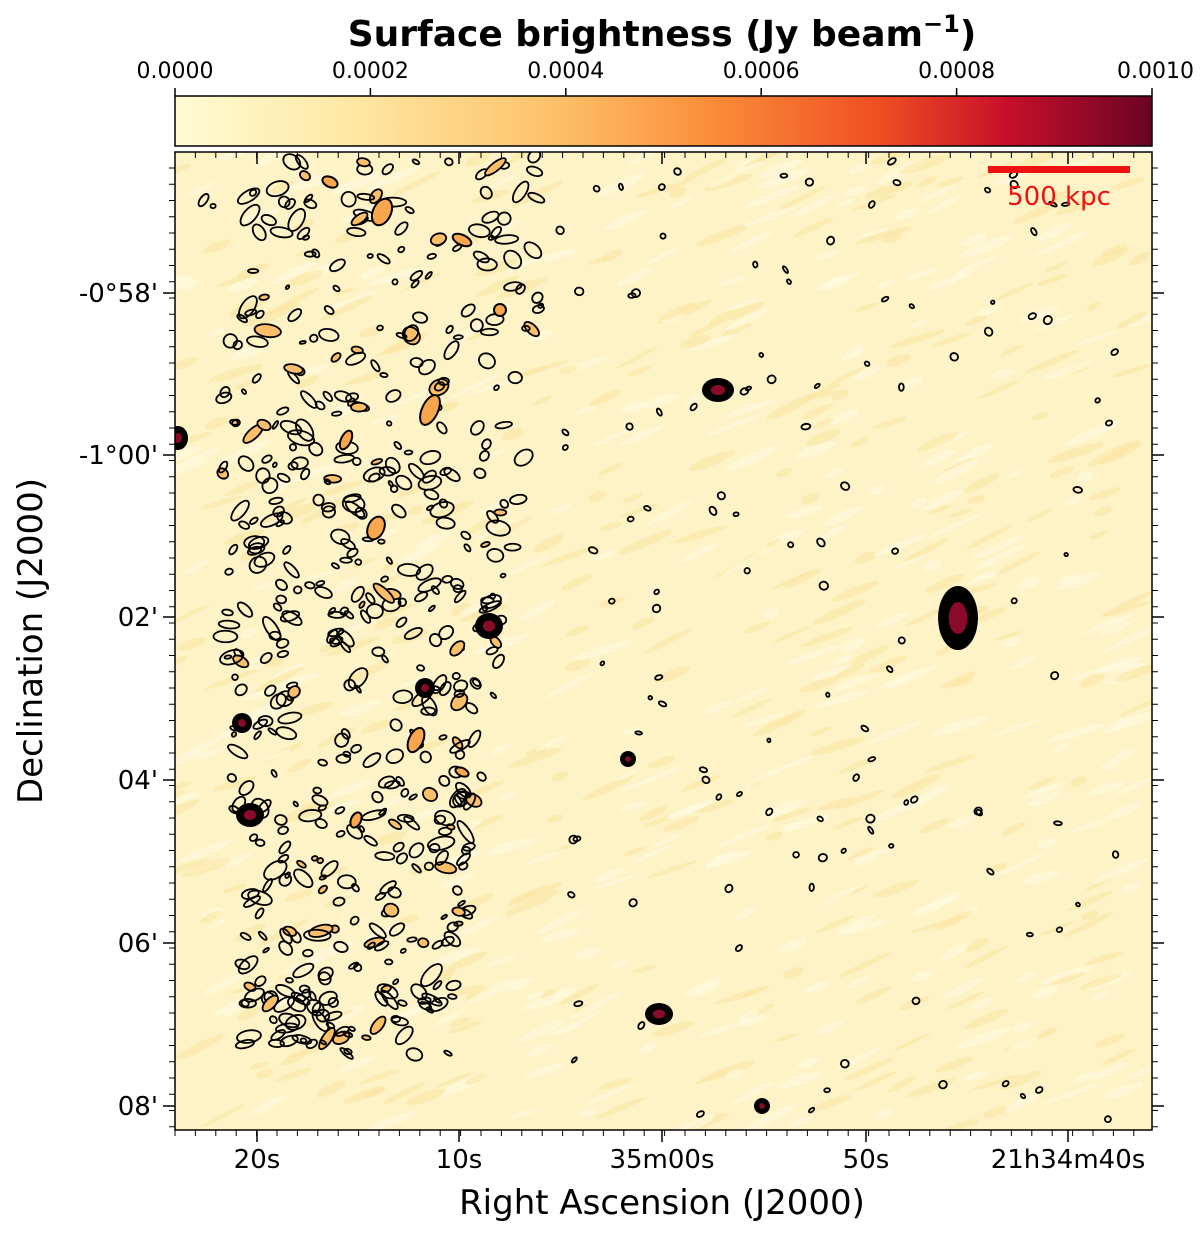  What do you see at coordinates (376, 528) in the screenshot?
I see `contour-bright` at bounding box center [376, 528].